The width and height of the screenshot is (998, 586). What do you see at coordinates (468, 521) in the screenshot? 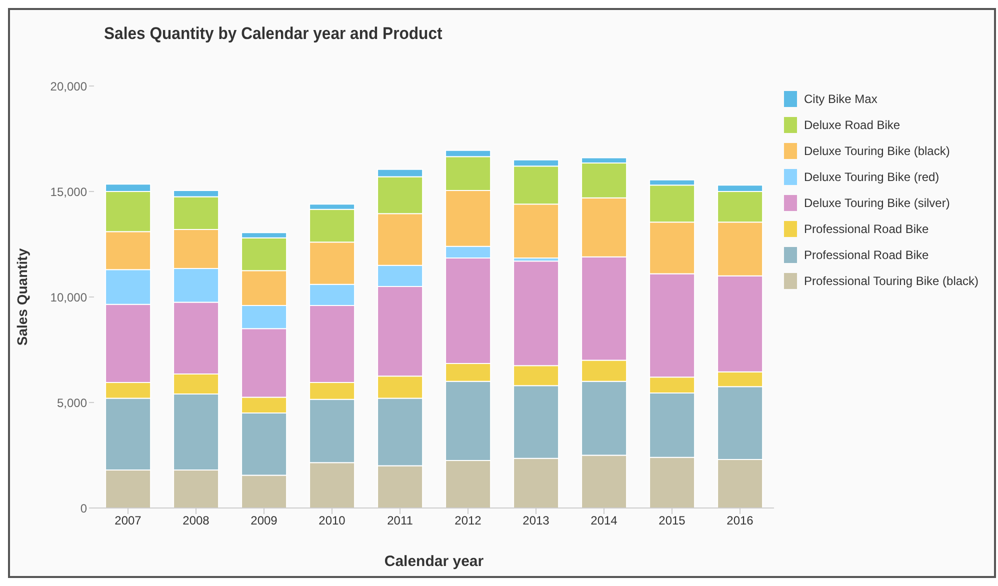
I see `x-tick-label: 2012` at bounding box center [468, 521].